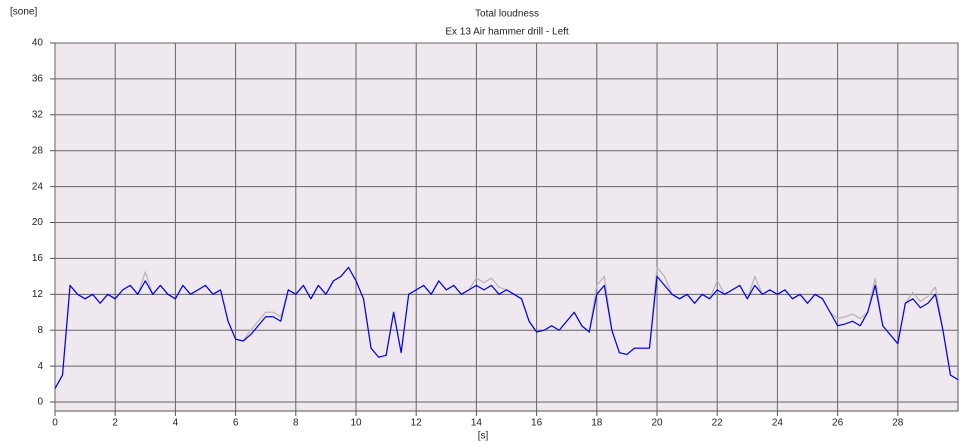 This screenshot has height=442, width=967. Describe the element at coordinates (38, 258) in the screenshot. I see `y-tick-label: 16` at that location.